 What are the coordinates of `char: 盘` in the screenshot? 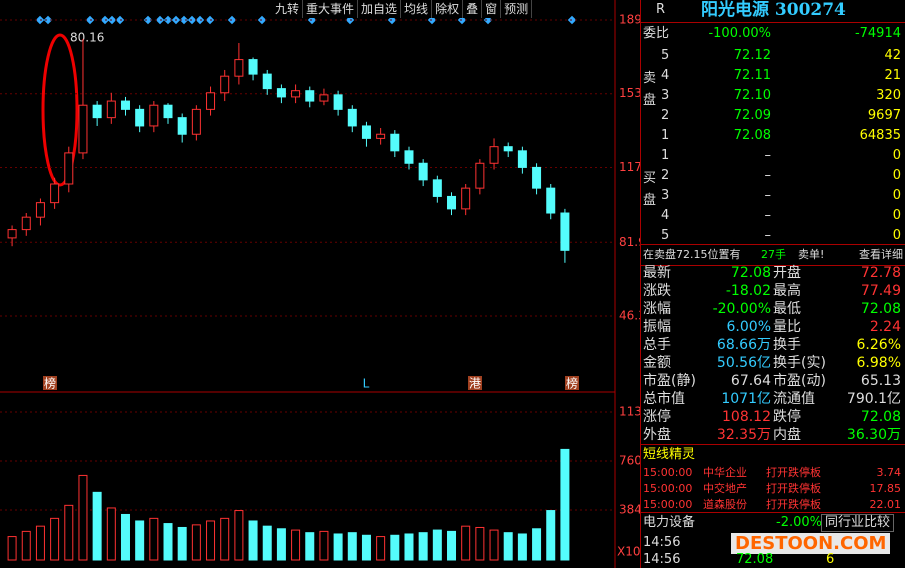 It's located at (650, 100).